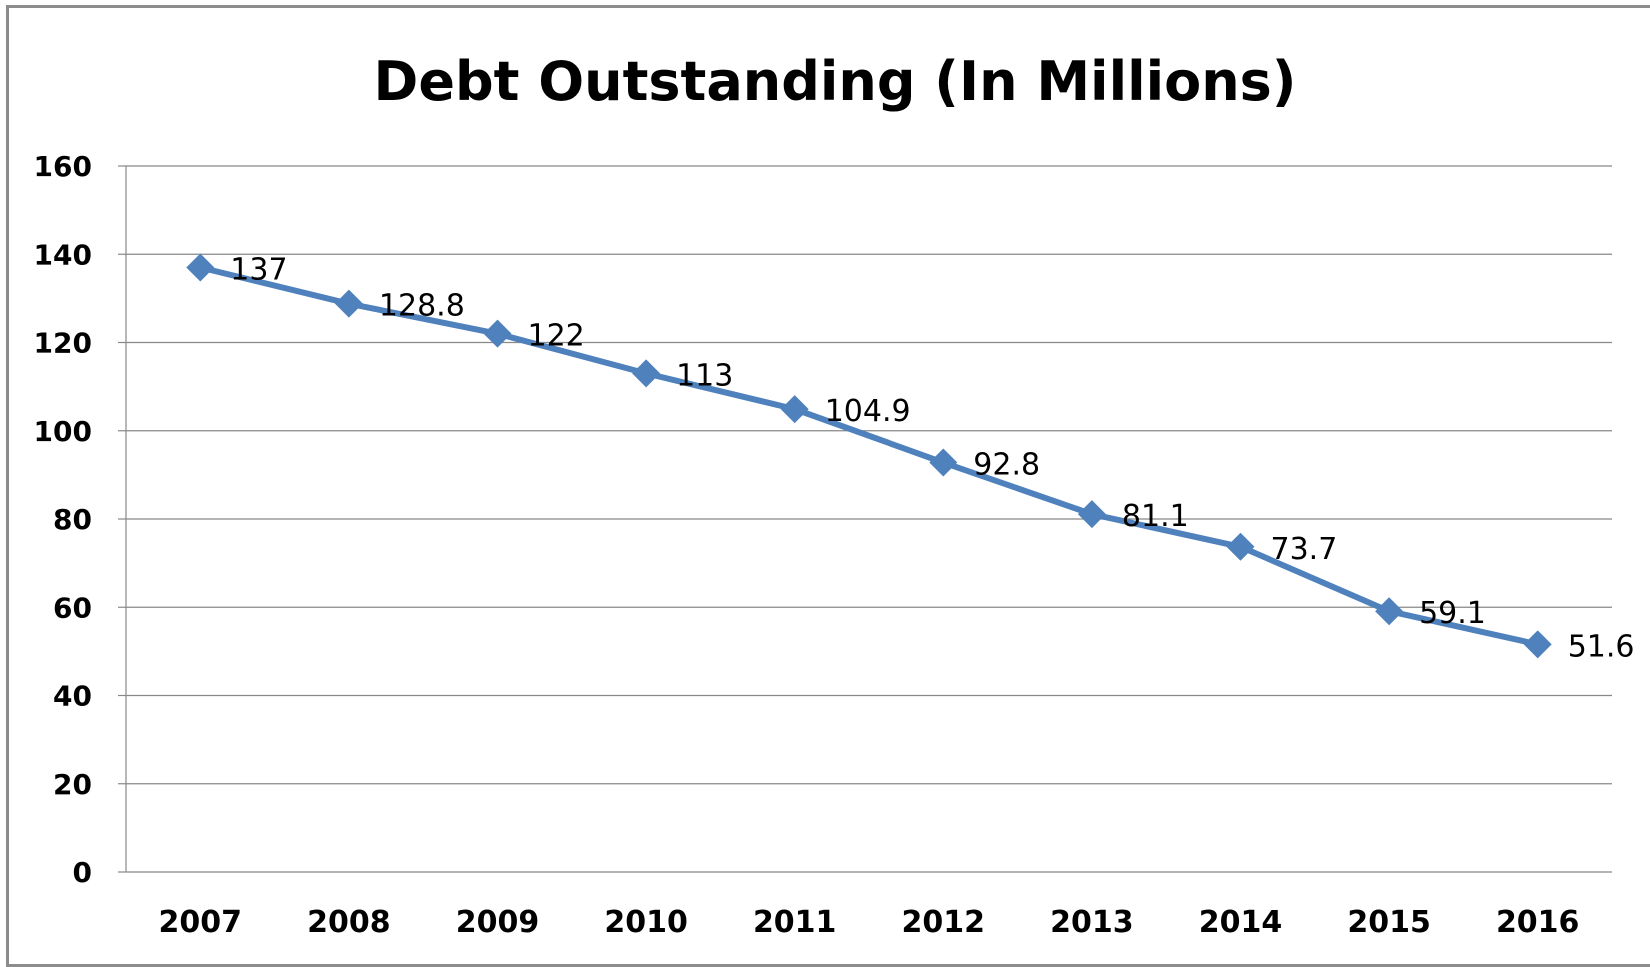  Describe the element at coordinates (1155, 516) in the screenshot. I see `data-label: 81.1` at that location.